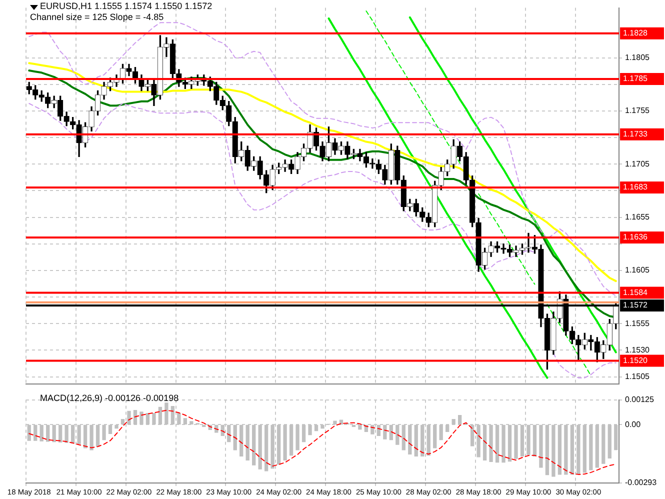 This screenshot has height=499, width=665. Describe the element at coordinates (635, 237) in the screenshot. I see `ref-line-label: 1.1636` at that location.